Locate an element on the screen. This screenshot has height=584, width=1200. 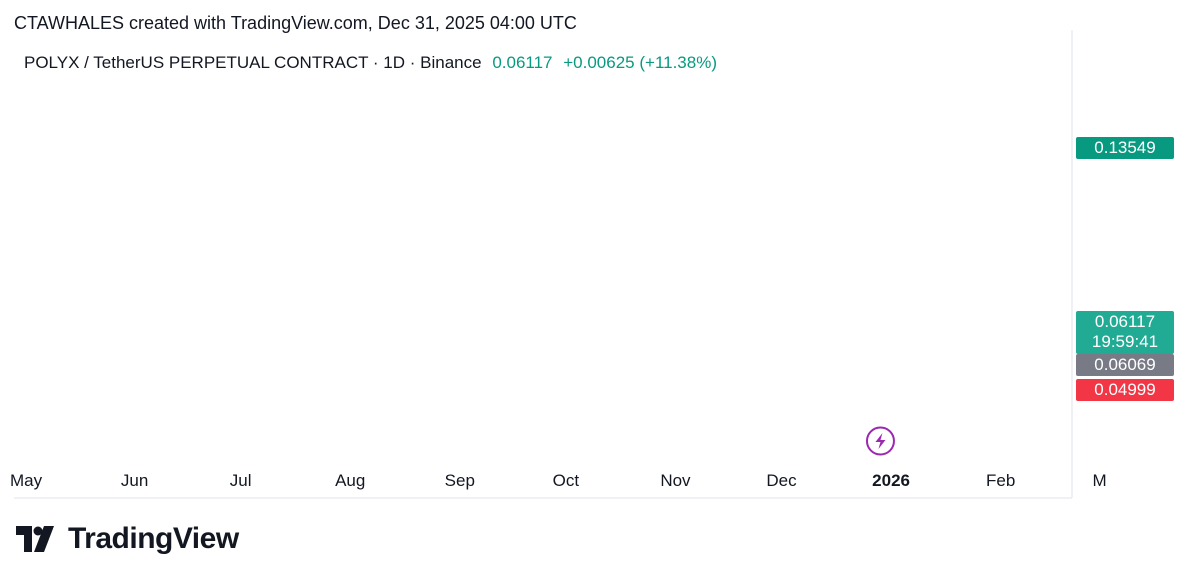
lightning-glyph is located at coordinates (880, 441).